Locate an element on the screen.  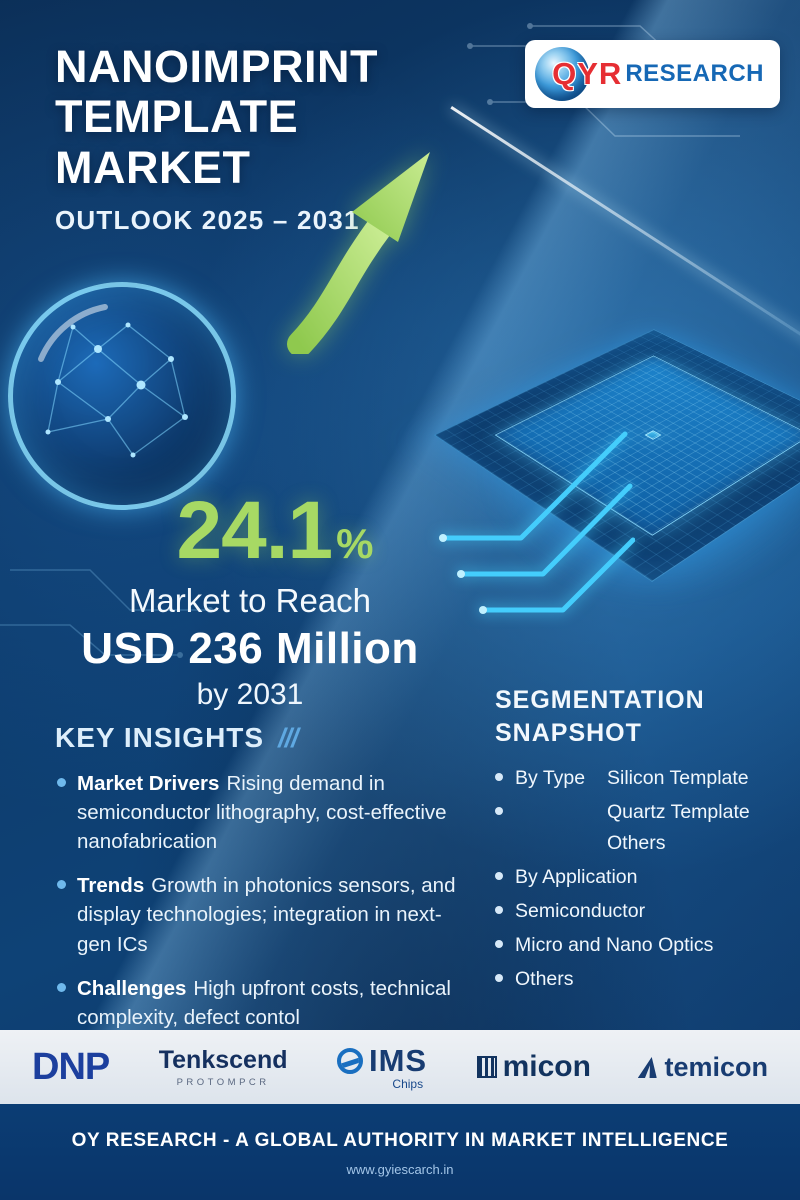
growth-arrow-icon is located at coordinates (358, 253).